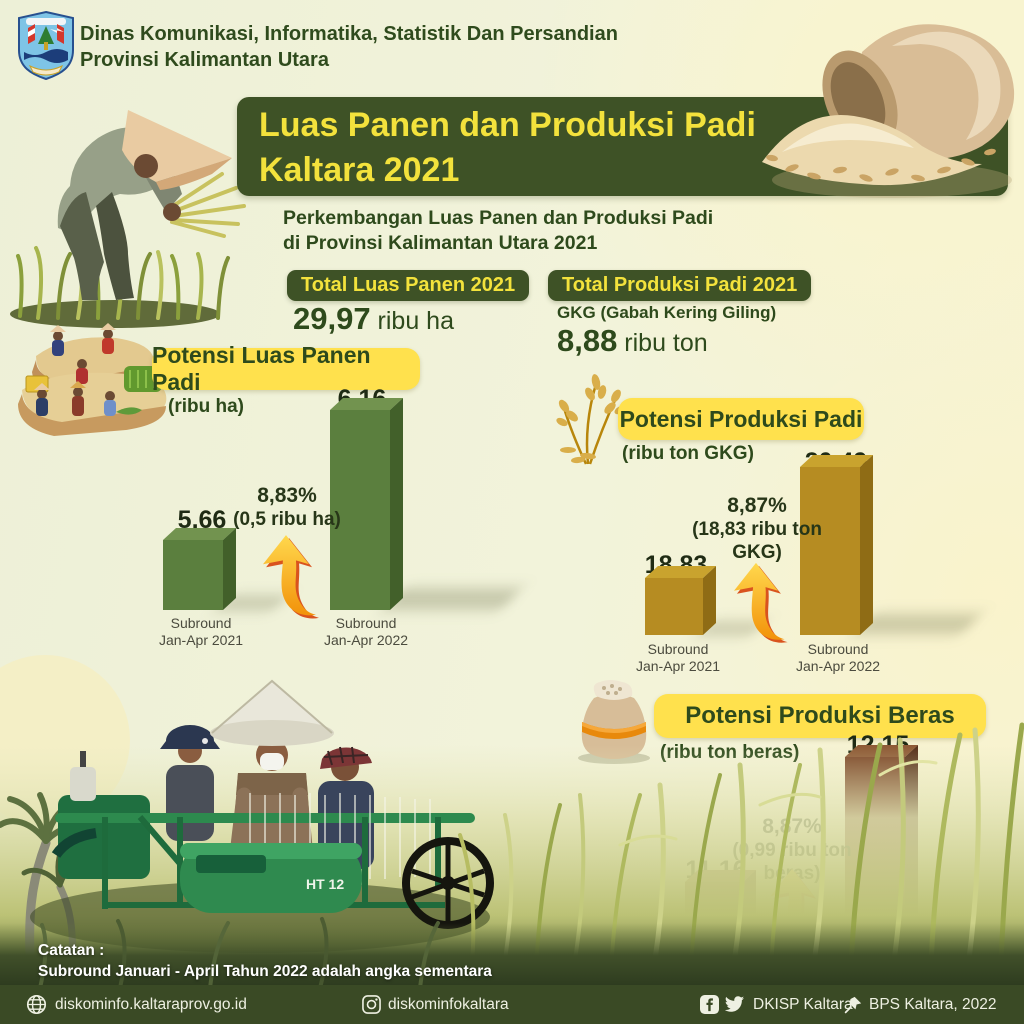  Describe the element at coordinates (680, 600) in the screenshot. I see `chart2-bar-2021` at that location.